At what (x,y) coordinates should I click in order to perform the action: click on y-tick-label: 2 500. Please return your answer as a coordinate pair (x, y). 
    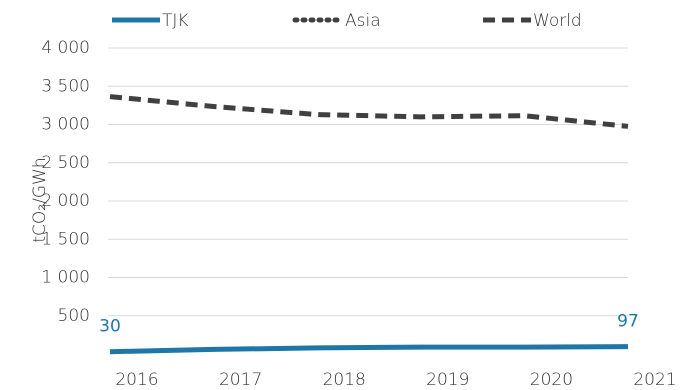
    Looking at the image, I should click on (65, 163).